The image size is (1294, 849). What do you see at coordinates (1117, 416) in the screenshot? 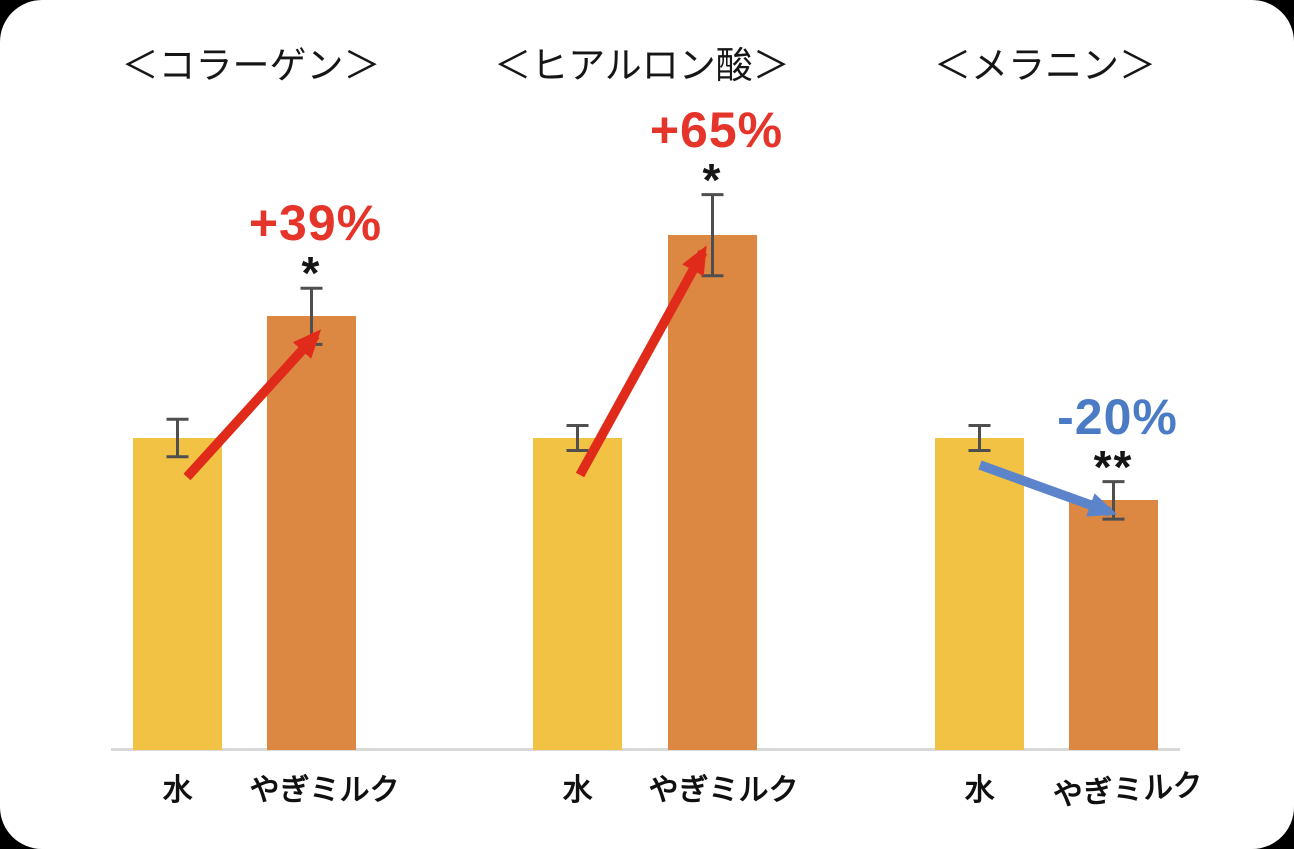
I see `change-percentage-label: -20%` at bounding box center [1117, 416].